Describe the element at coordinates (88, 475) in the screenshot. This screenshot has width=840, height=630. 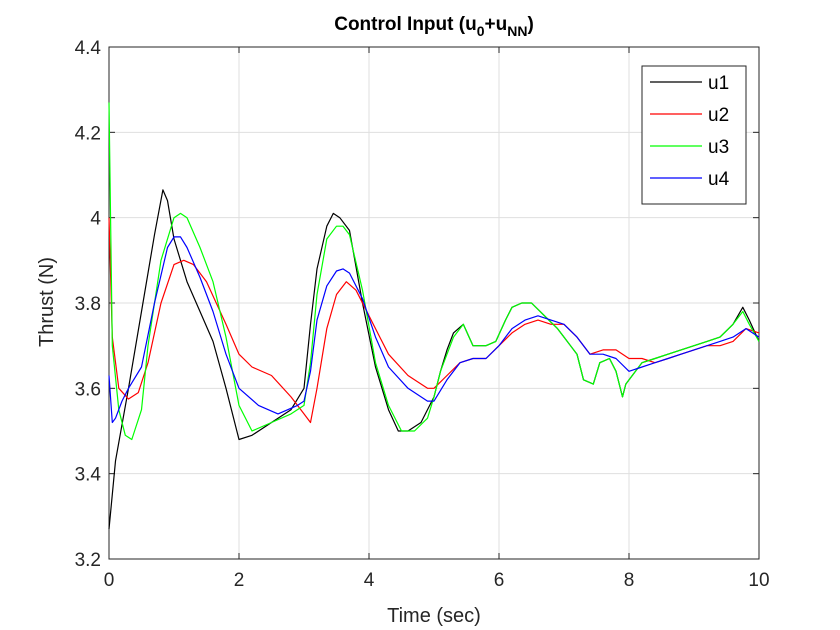
I see `y-tick-label: 3.4` at that location.